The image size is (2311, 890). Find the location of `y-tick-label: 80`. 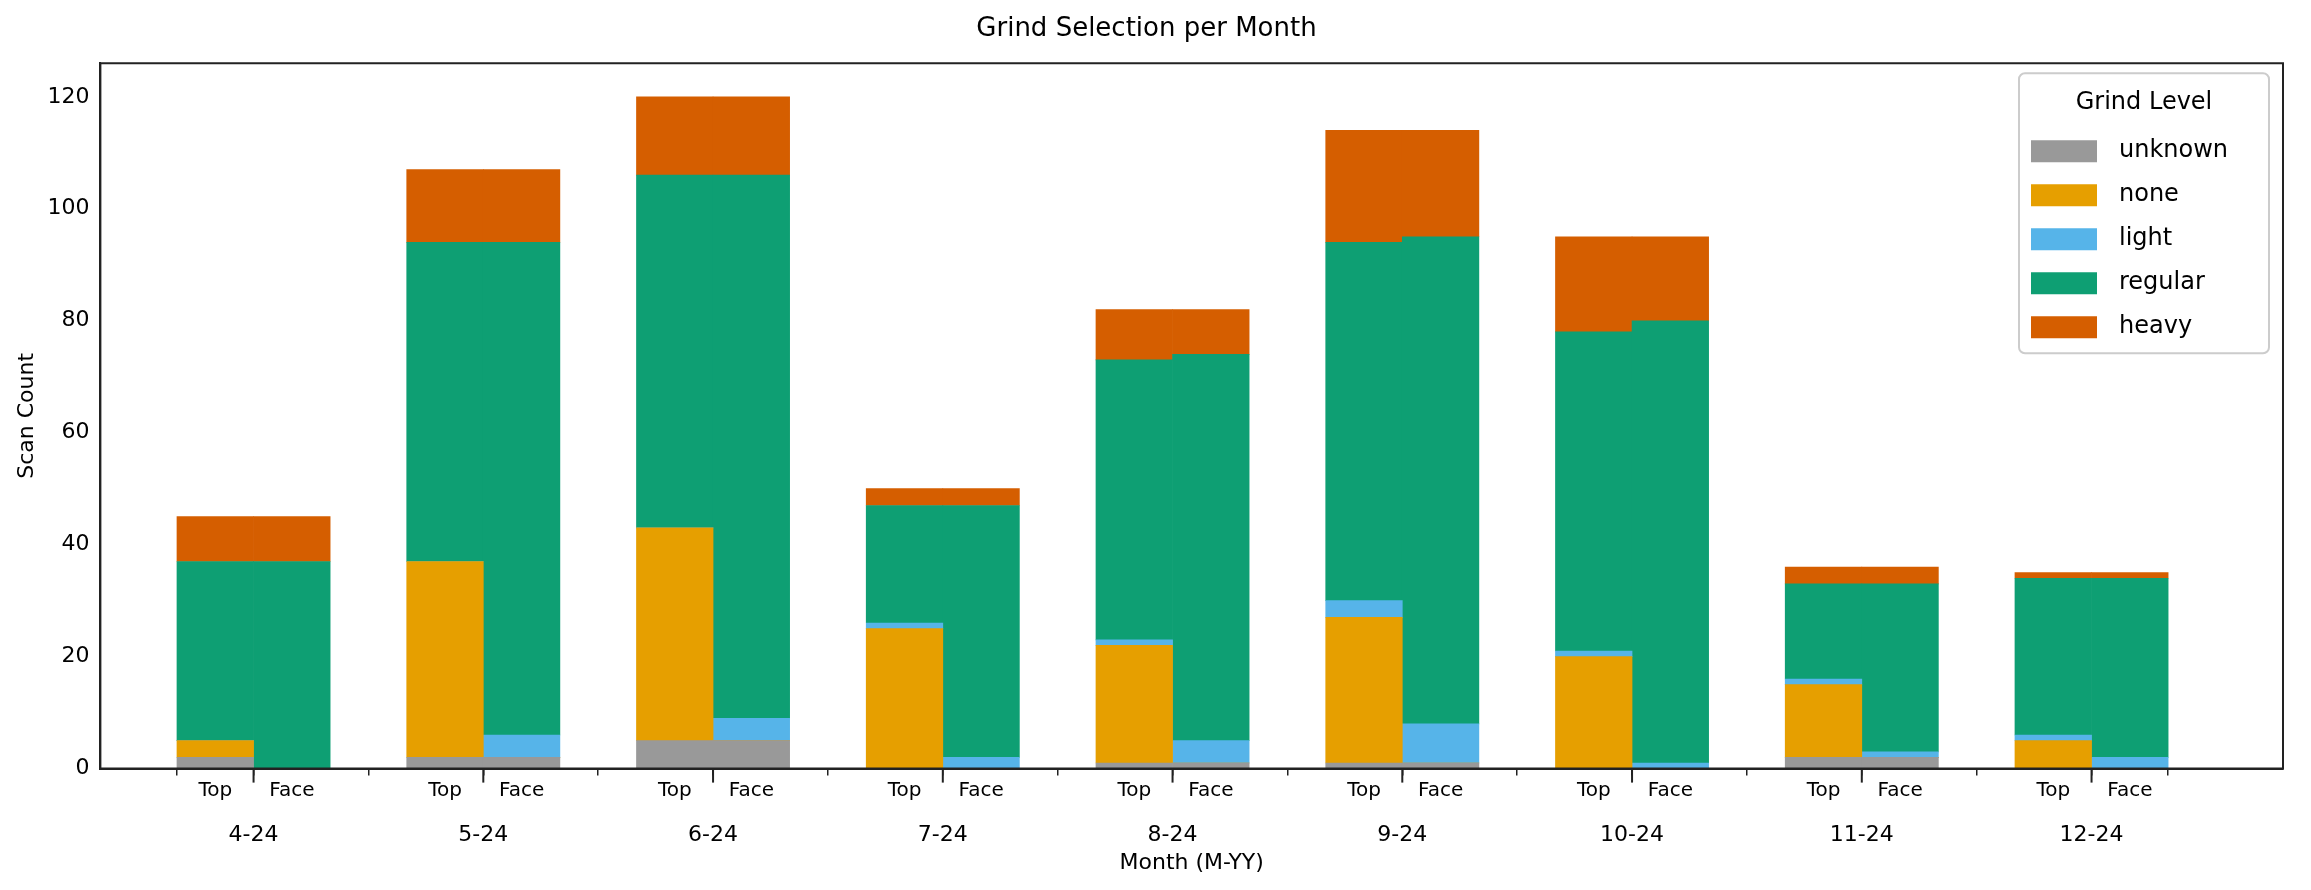

y-tick-label: 80 is located at coordinates (75, 319).